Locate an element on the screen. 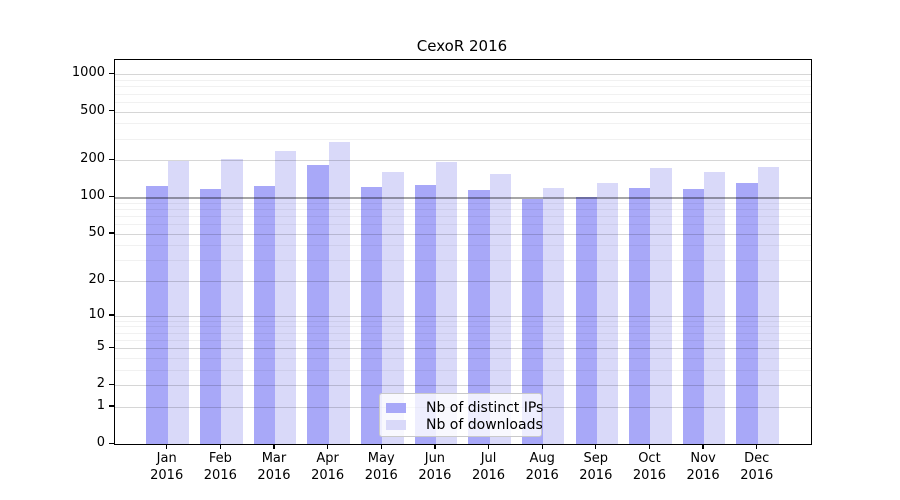 The width and height of the screenshot is (900, 500). y-tick-label: 200 is located at coordinates (92, 159).